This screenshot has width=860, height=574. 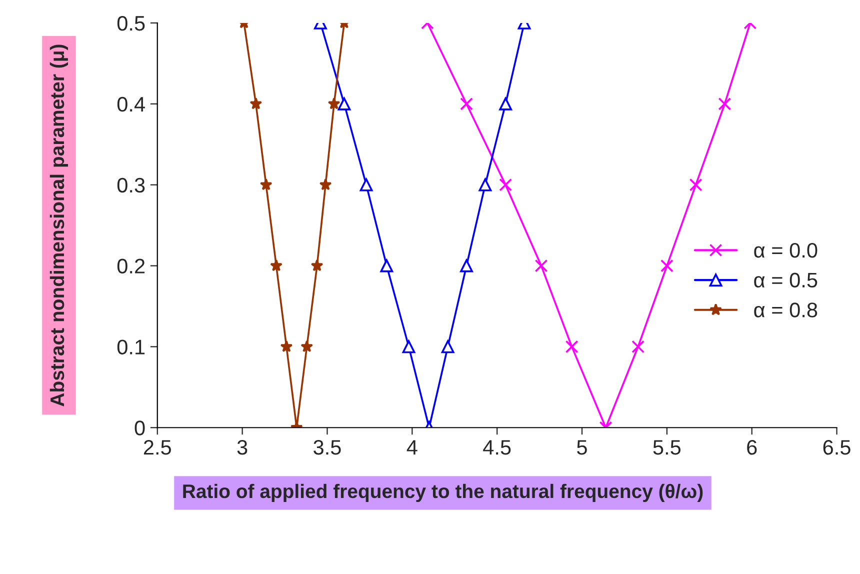 What do you see at coordinates (786, 280) in the screenshot?
I see `legend-label: α = 0.5` at bounding box center [786, 280].